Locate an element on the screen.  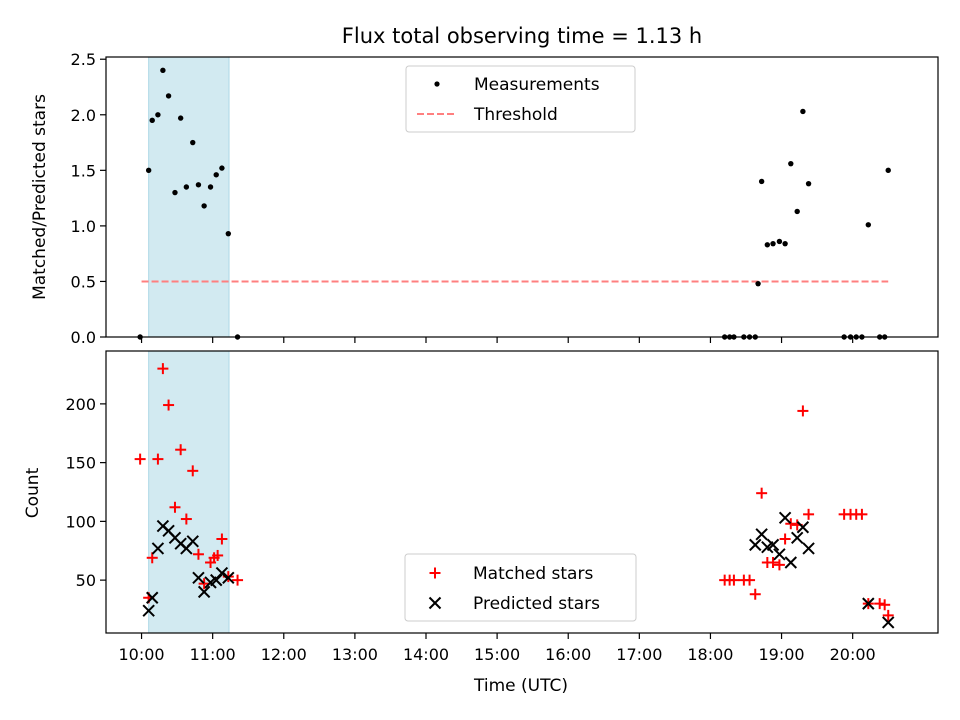
legend-matched-plus is located at coordinates (435, 573).